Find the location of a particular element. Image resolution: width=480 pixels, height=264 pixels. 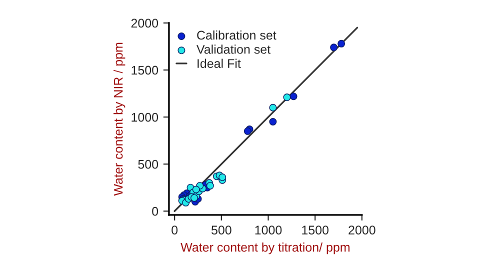

y-tick-label: 1500 is located at coordinates (145, 70).